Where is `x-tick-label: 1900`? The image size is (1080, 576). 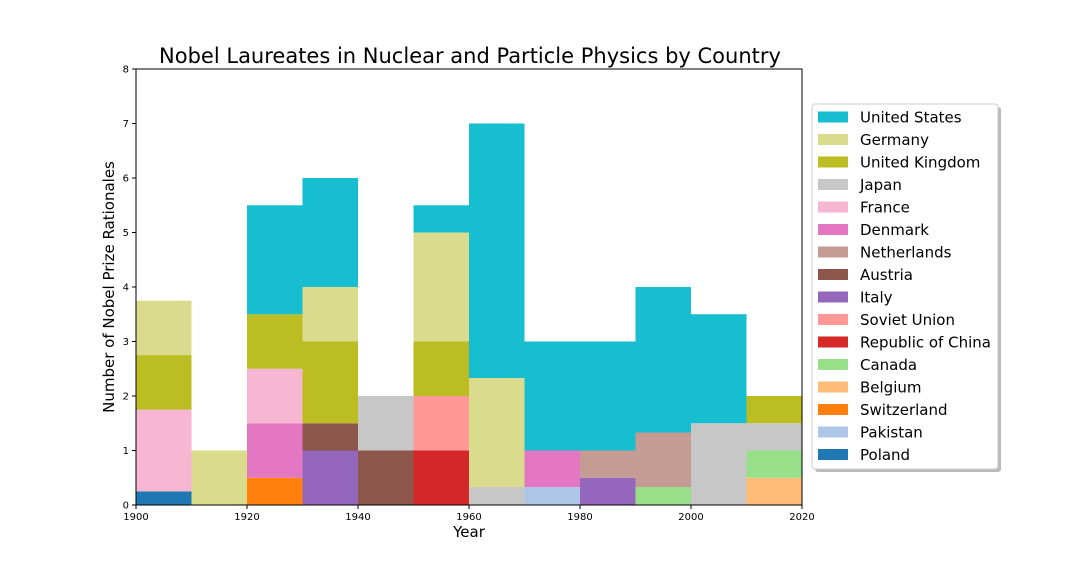 x-tick-label: 1900 is located at coordinates (135, 517).